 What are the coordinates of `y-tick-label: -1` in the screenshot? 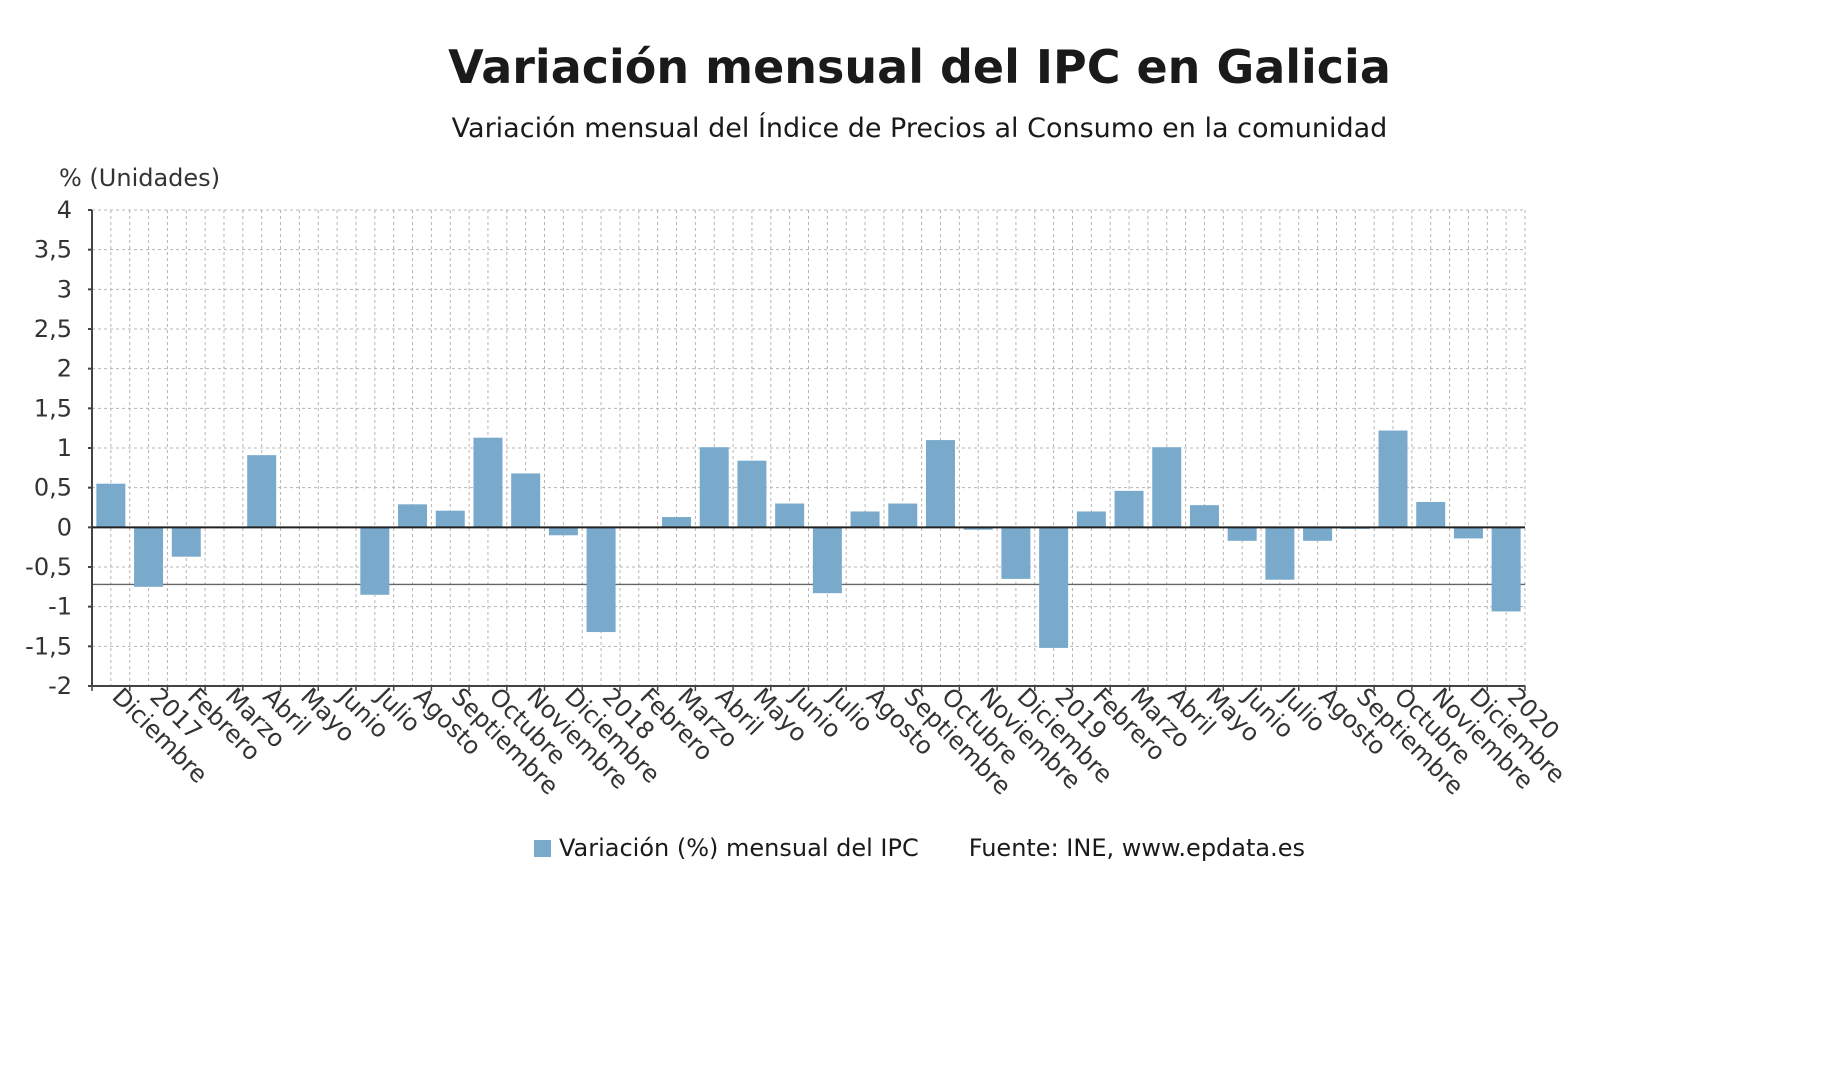 It's located at (60, 607).